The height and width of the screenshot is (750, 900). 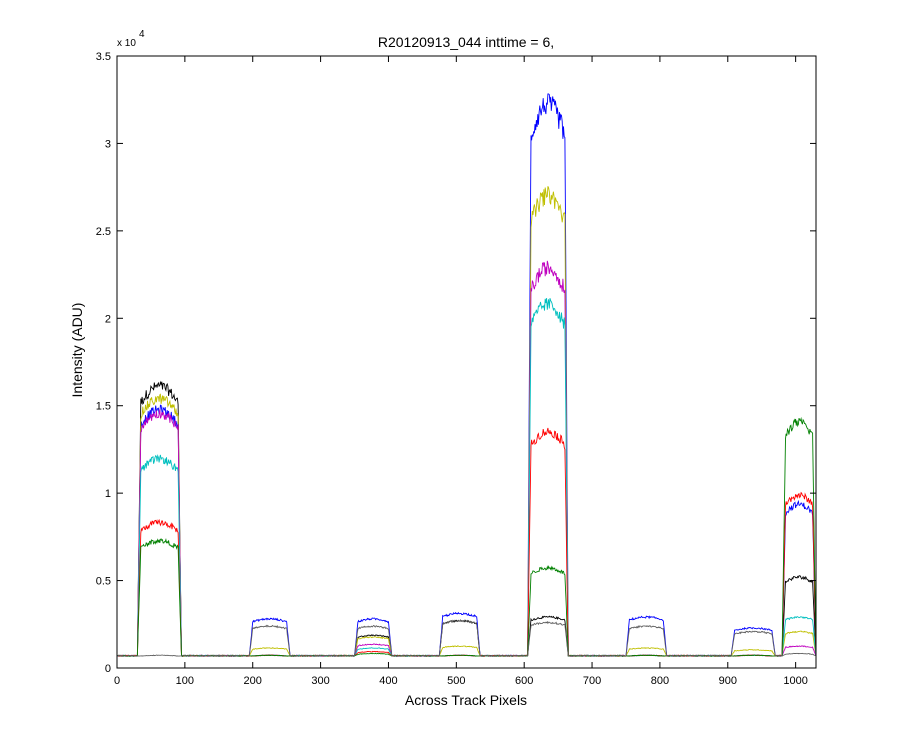 I want to click on y-tick-label: 1, so click(x=108, y=494).